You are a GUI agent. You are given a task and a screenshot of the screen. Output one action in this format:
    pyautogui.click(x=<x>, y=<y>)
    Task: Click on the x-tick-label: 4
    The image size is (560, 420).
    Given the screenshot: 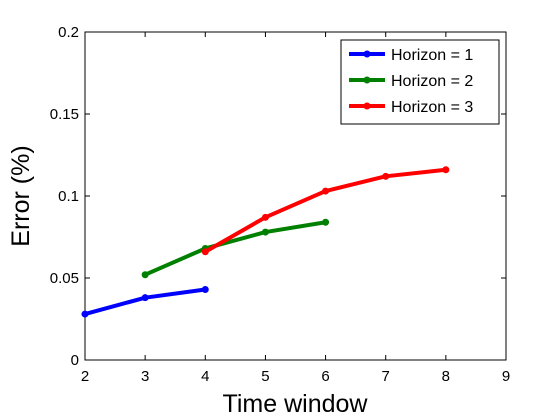 What is the action you would take?
    pyautogui.click(x=205, y=376)
    